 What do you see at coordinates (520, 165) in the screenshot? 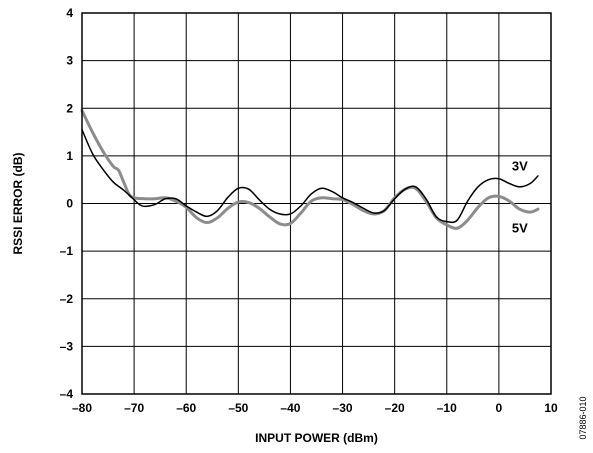
I see `series-label-3v: 3V` at bounding box center [520, 165].